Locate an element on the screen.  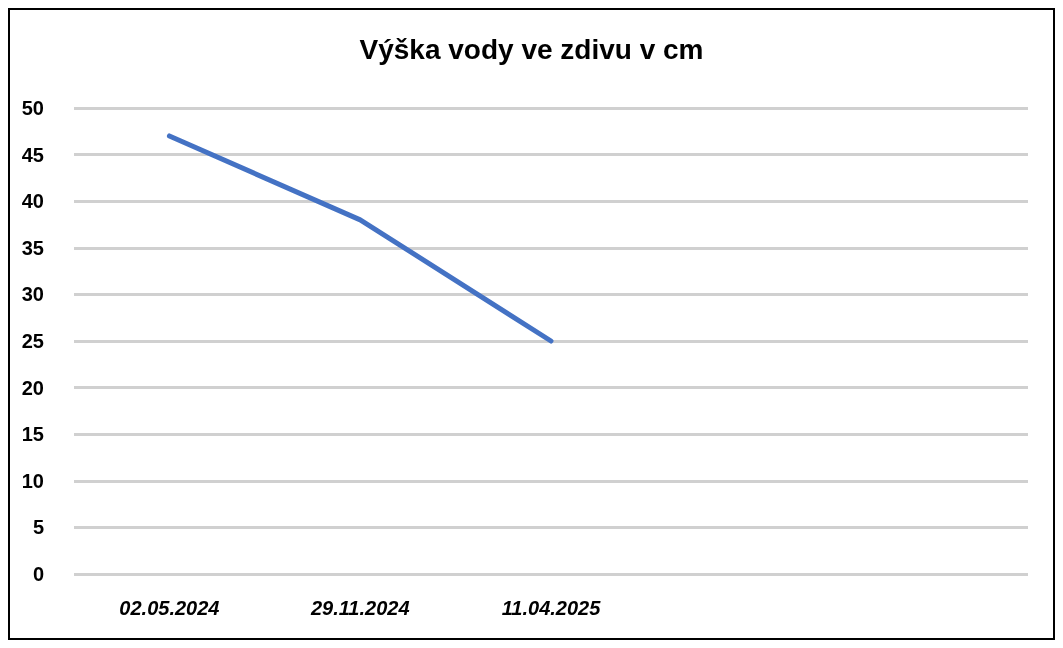
x-tick-label: 02.05.2024 is located at coordinates (169, 608).